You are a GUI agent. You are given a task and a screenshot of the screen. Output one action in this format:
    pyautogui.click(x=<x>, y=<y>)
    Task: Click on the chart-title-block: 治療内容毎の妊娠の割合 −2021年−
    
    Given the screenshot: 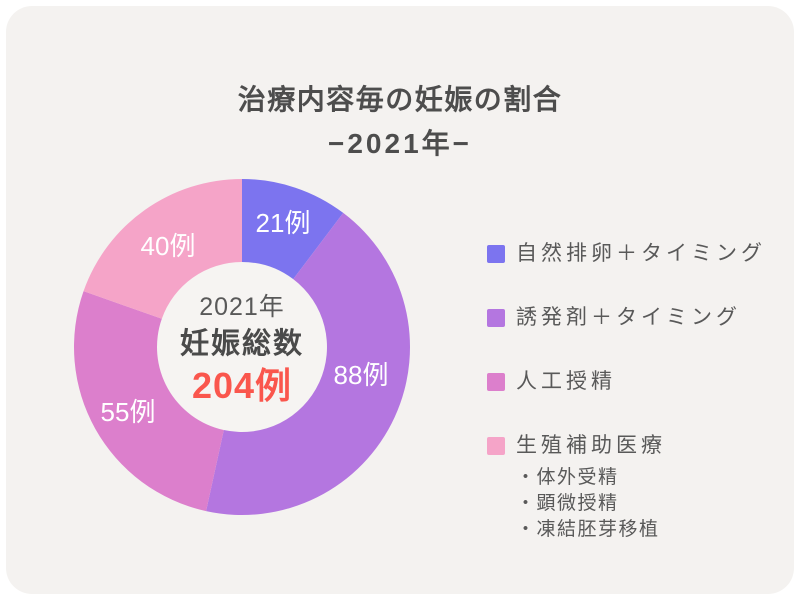 What is the action you would take?
    pyautogui.click(x=400, y=122)
    